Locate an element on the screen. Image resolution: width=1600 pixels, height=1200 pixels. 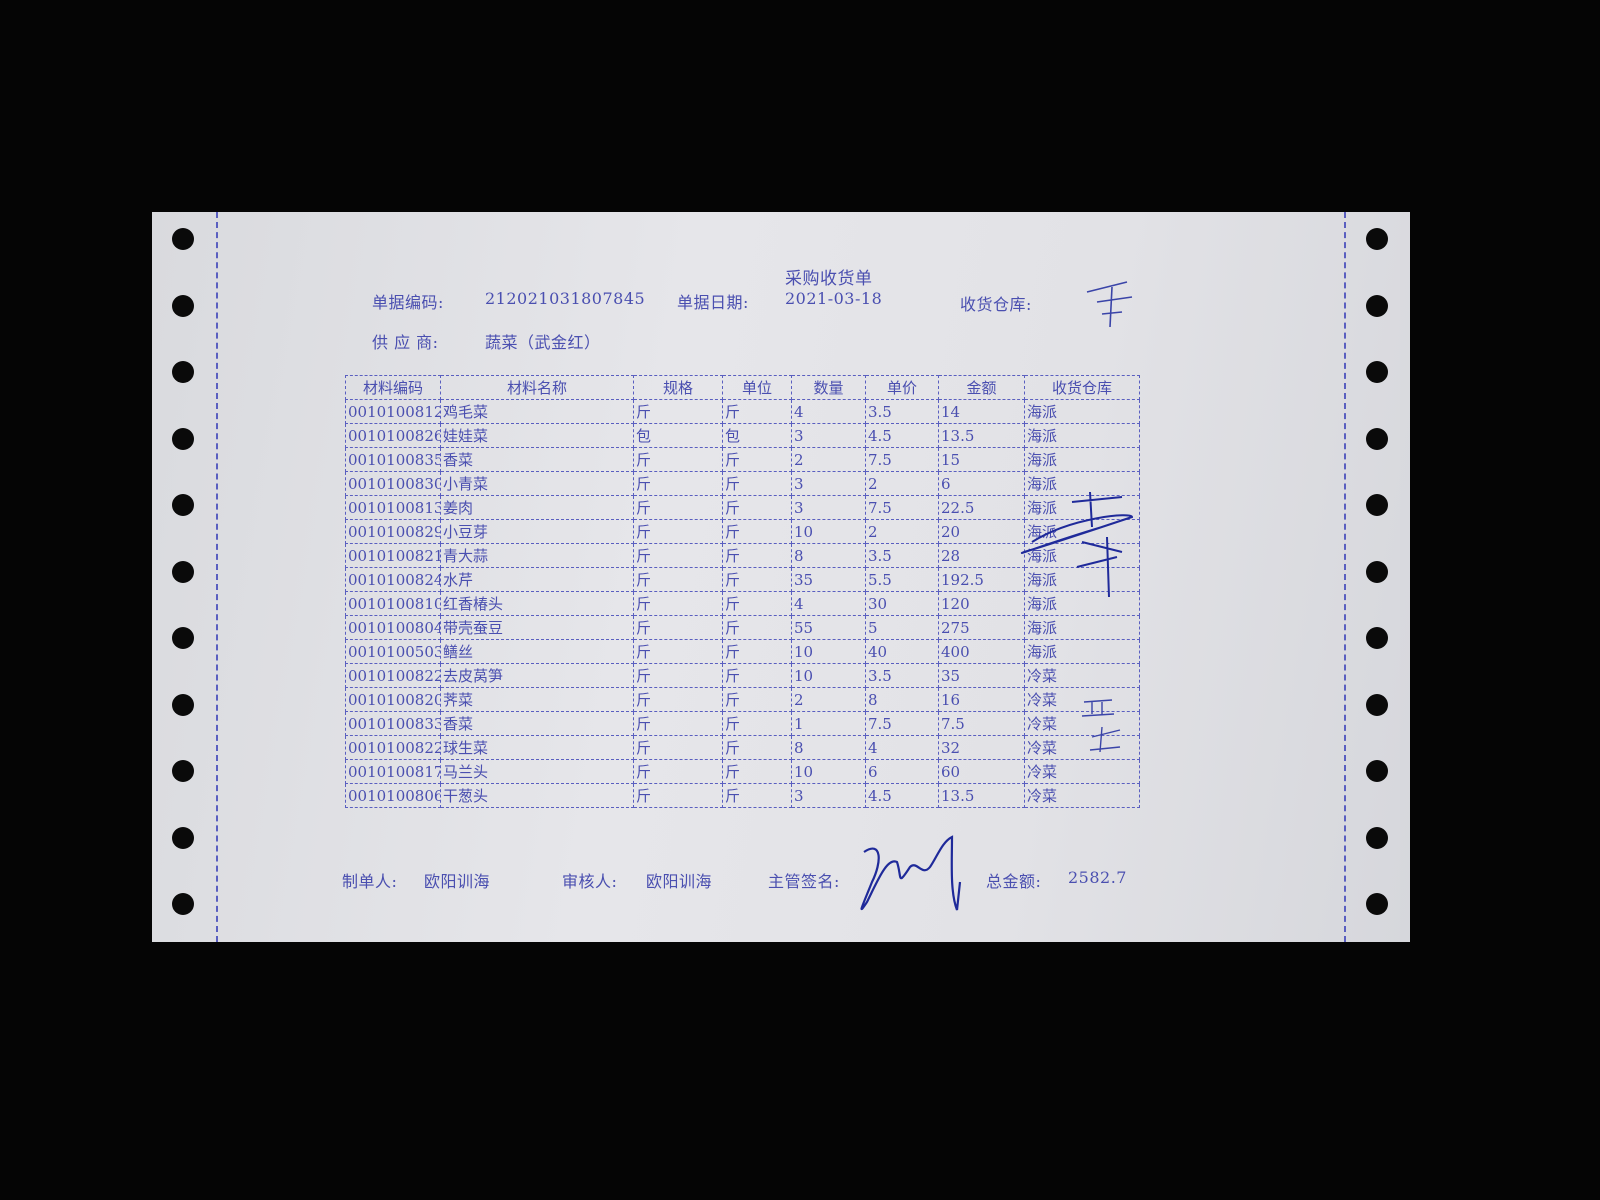
table-row: 0010100810 红香椿头斤斤 4 30 120 海派 is located at coordinates (742, 603).